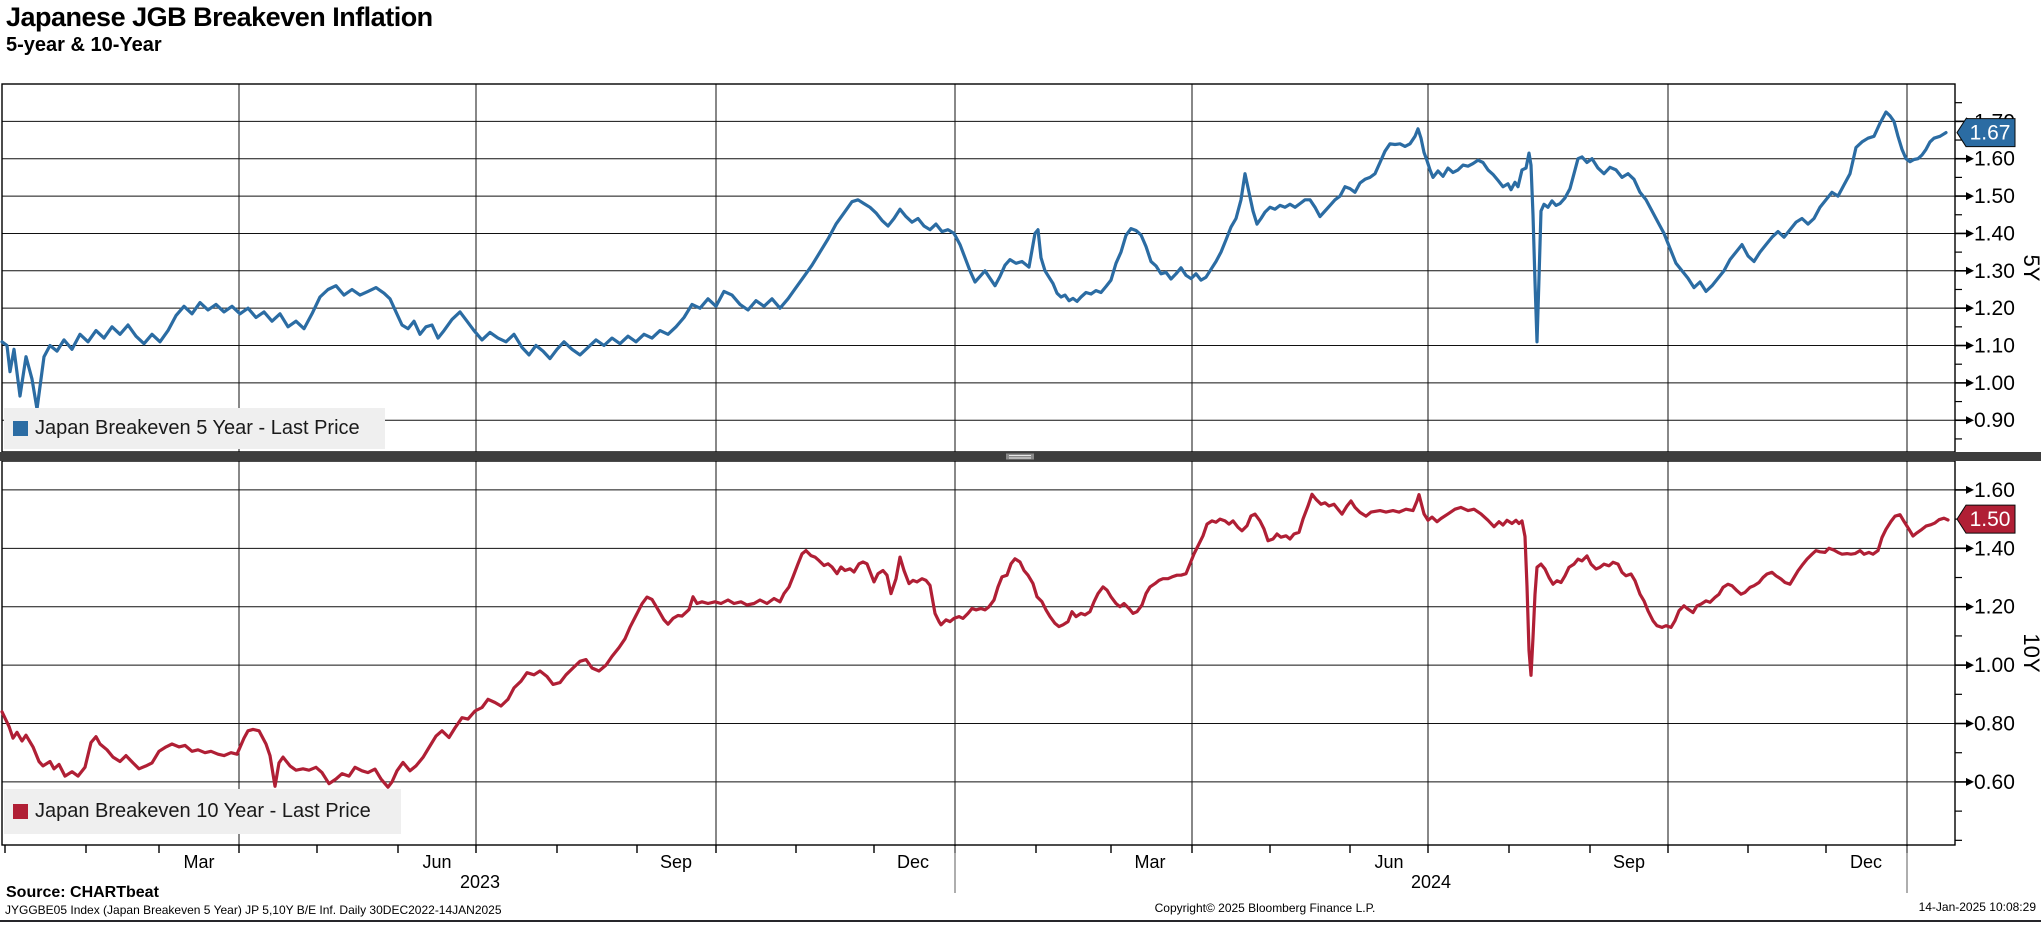 The height and width of the screenshot is (932, 2041). What do you see at coordinates (1990, 519) in the screenshot?
I see `last-price-value: 1.50` at bounding box center [1990, 519].